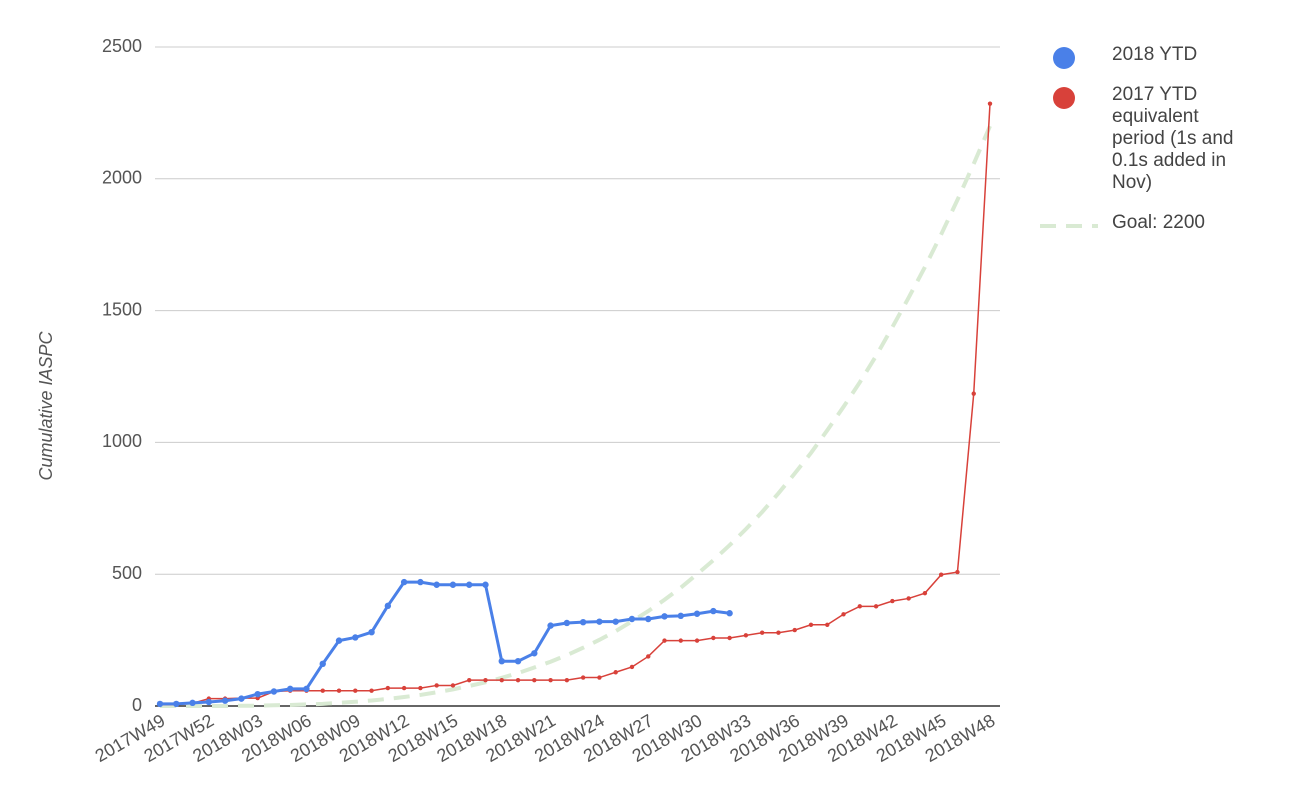 The image size is (1290, 799). Describe the element at coordinates (46, 405) in the screenshot. I see `y-axis-label: Cumulative IASPC` at that location.